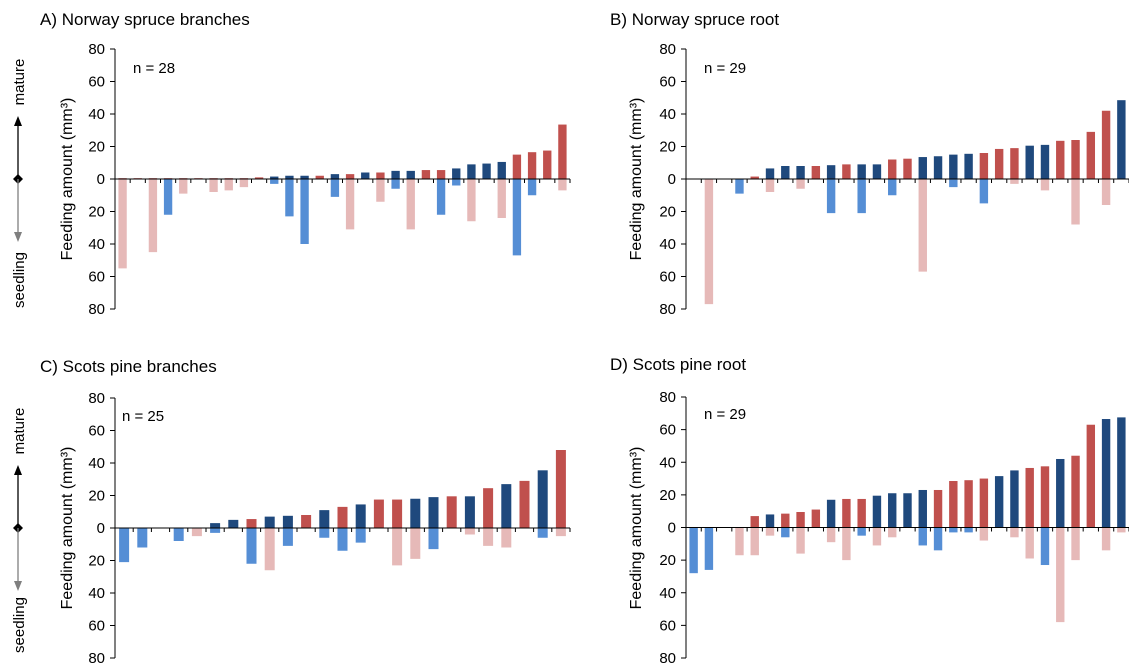 The image size is (1129, 666). I want to click on y-tick-label: 0, so click(672, 528).